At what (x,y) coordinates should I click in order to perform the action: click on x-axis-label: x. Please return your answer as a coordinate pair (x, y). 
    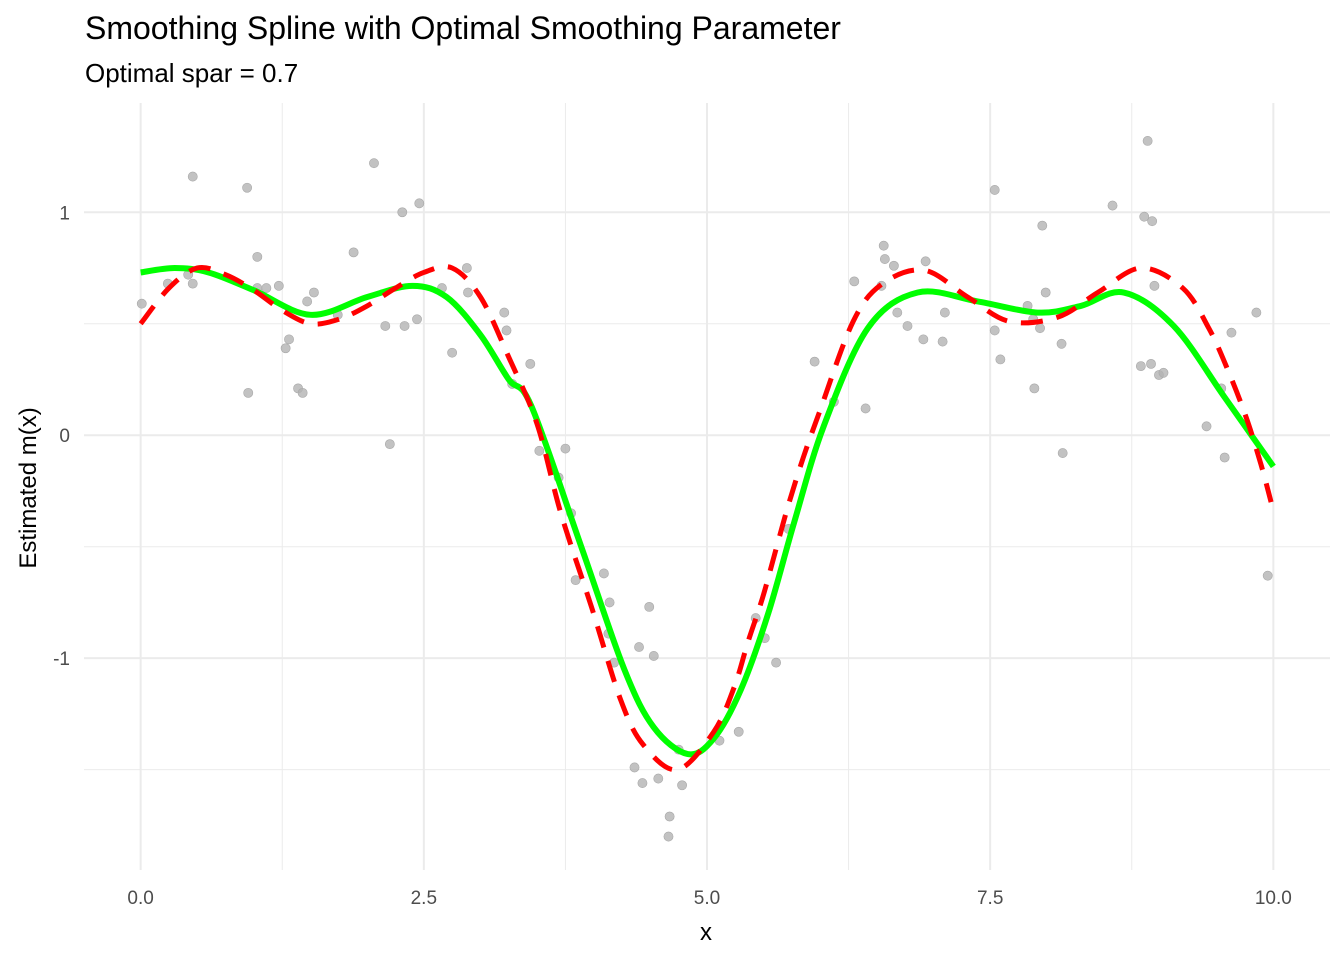
    Looking at the image, I should click on (706, 932).